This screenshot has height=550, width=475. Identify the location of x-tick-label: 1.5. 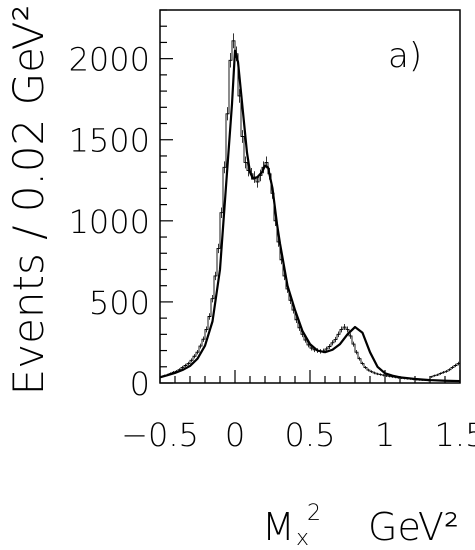
(455, 435).